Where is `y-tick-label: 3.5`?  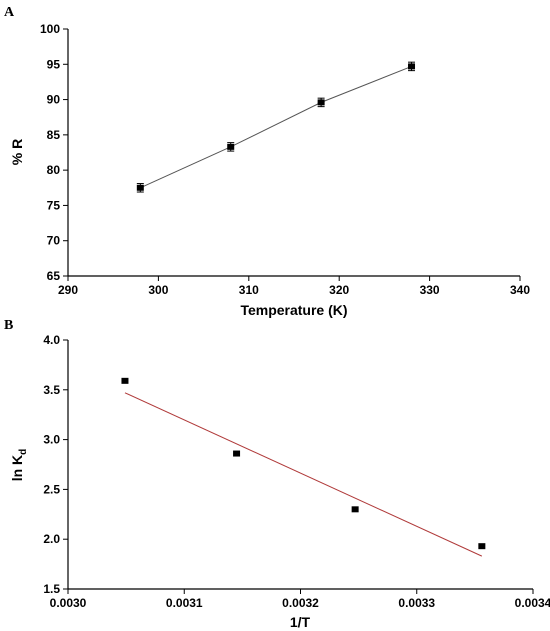 y-tick-label: 3.5 is located at coordinates (51, 390).